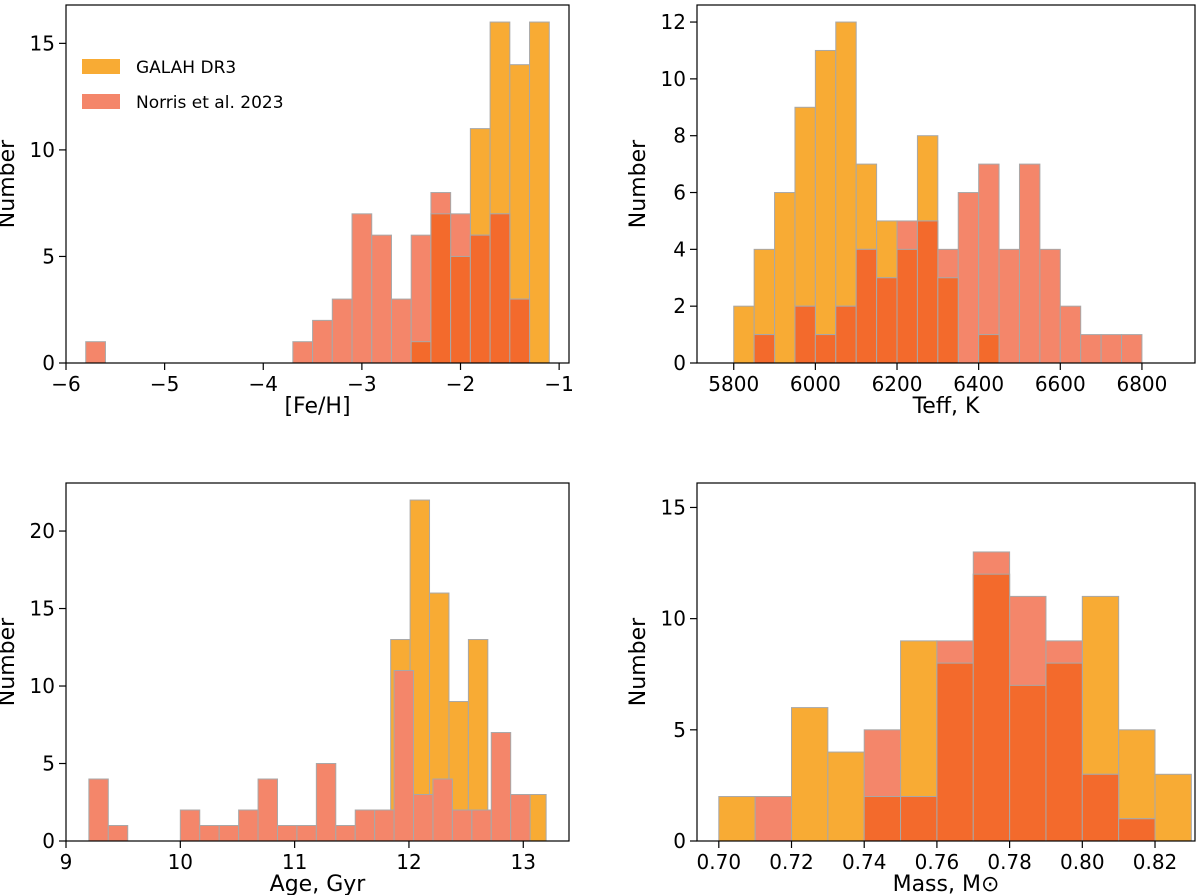 Image resolution: width=1200 pixels, height=895 pixels. What do you see at coordinates (180, 862) in the screenshot?
I see `x-tick-label-3-1: 10` at bounding box center [180, 862].